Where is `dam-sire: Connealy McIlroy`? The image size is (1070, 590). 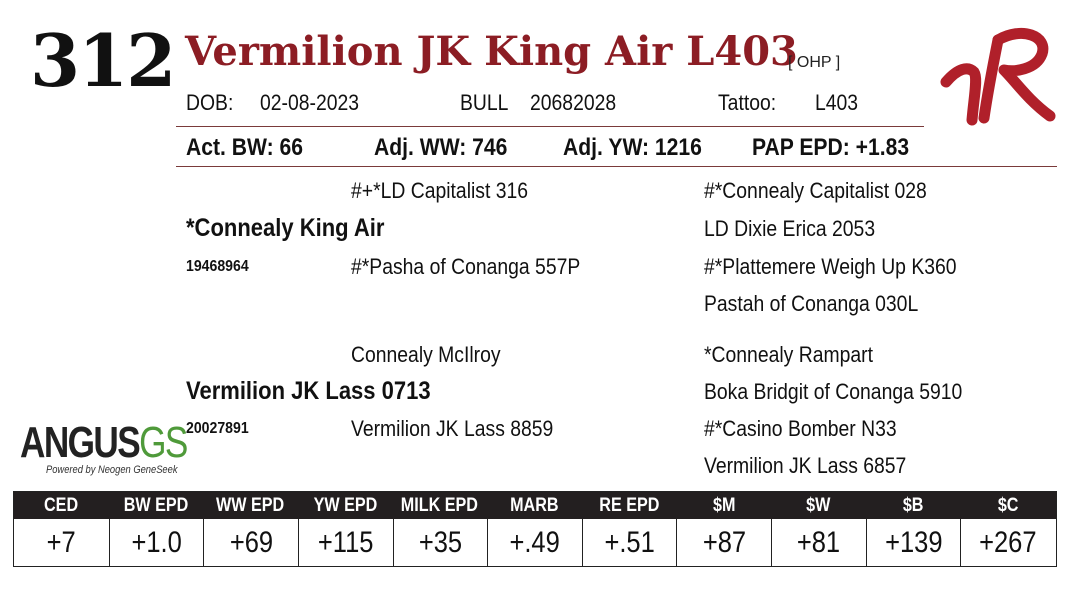
dam-sire: Connealy McIlroy is located at coordinates (426, 354).